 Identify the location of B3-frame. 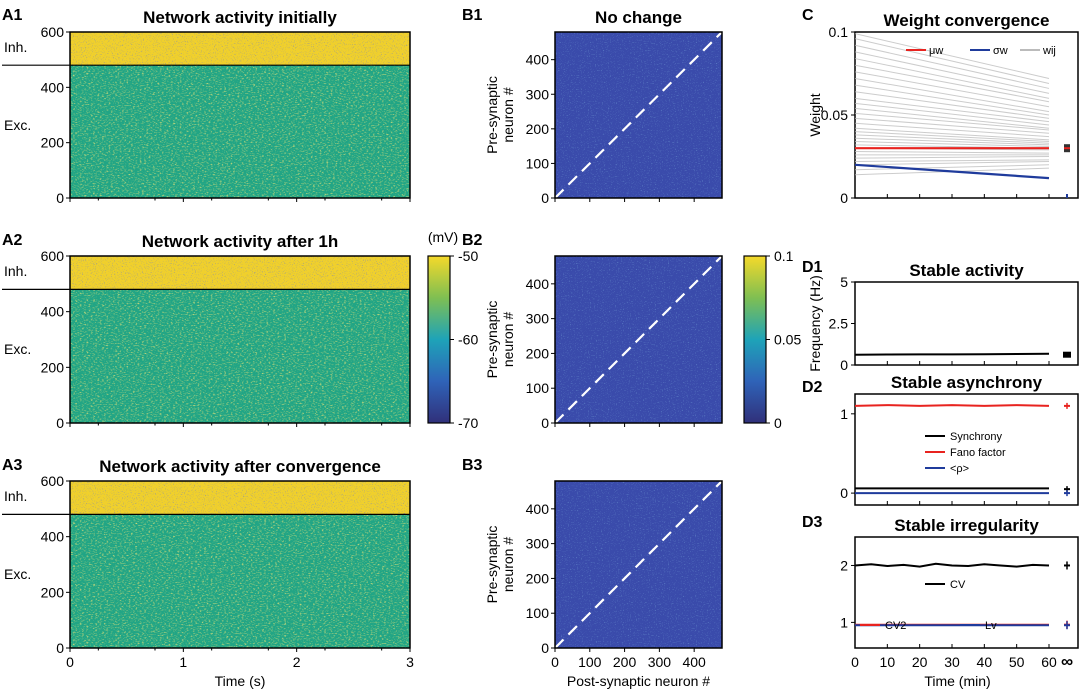
(638, 564).